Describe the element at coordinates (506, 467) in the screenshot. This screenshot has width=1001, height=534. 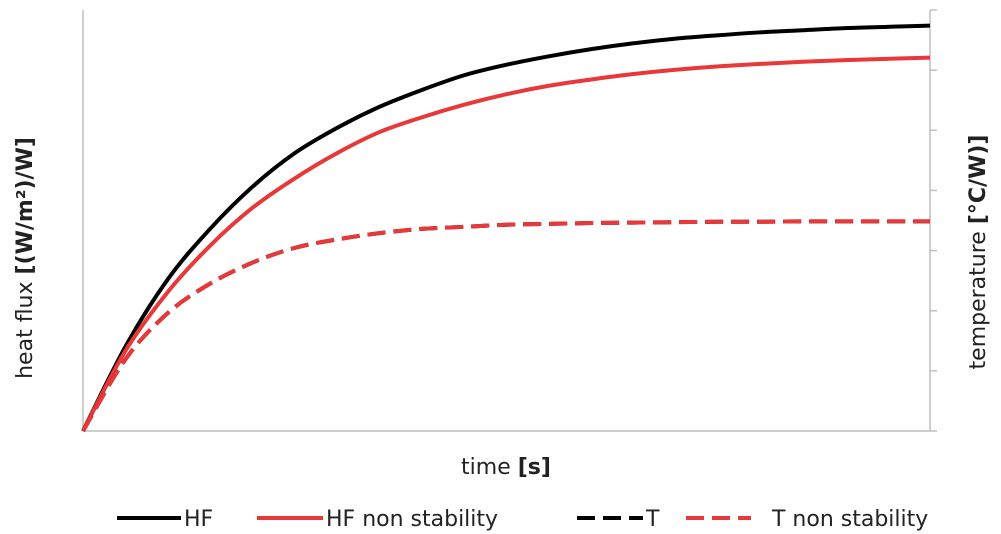
I see `x-axis-label: time [s]` at that location.